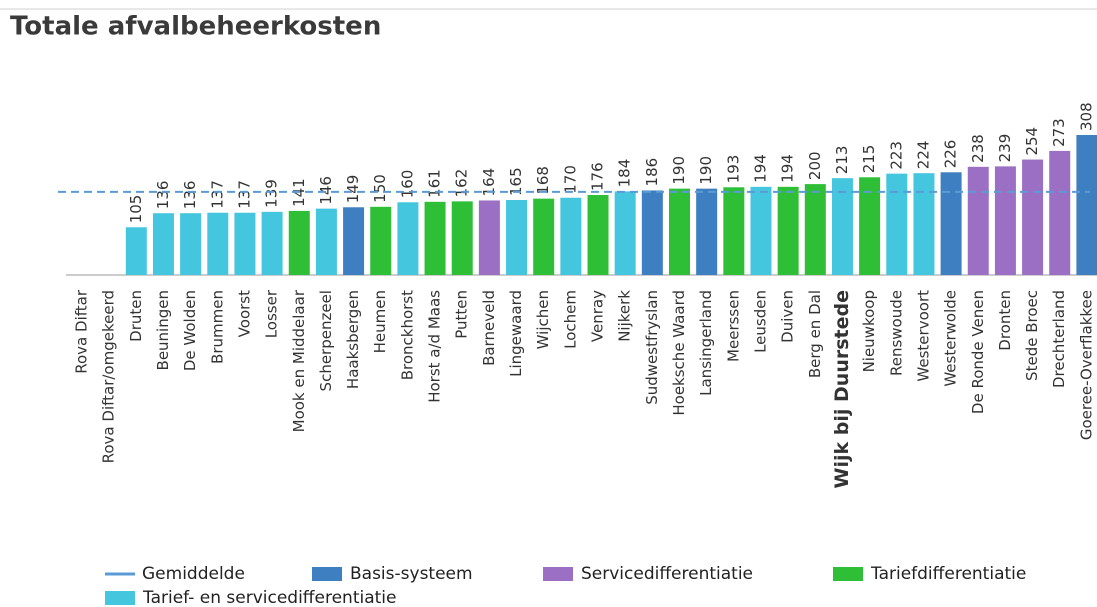  I want to click on x-tick-label: Meerssen, so click(733, 326).